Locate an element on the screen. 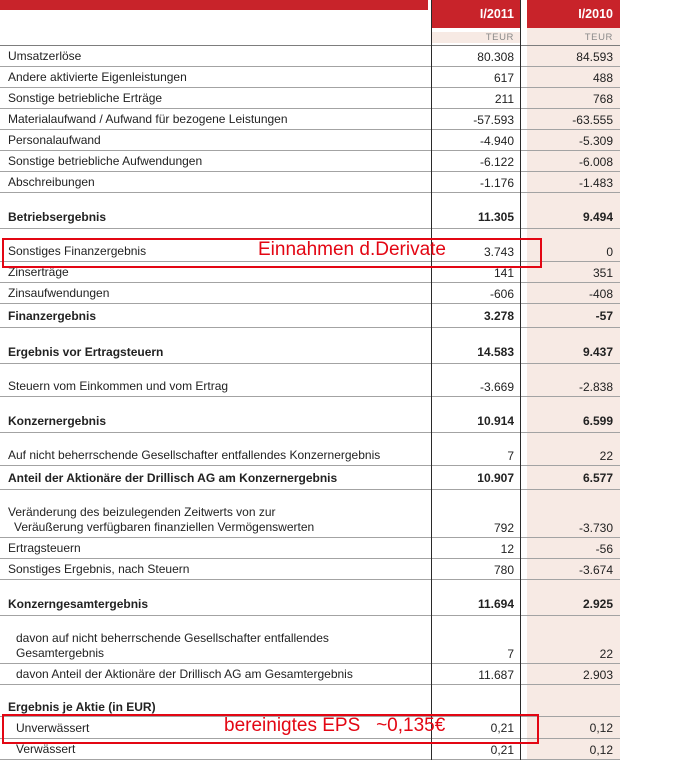 The height and width of the screenshot is (766, 679). table-row: Ertragsteuern 12 -56 is located at coordinates (339, 548).